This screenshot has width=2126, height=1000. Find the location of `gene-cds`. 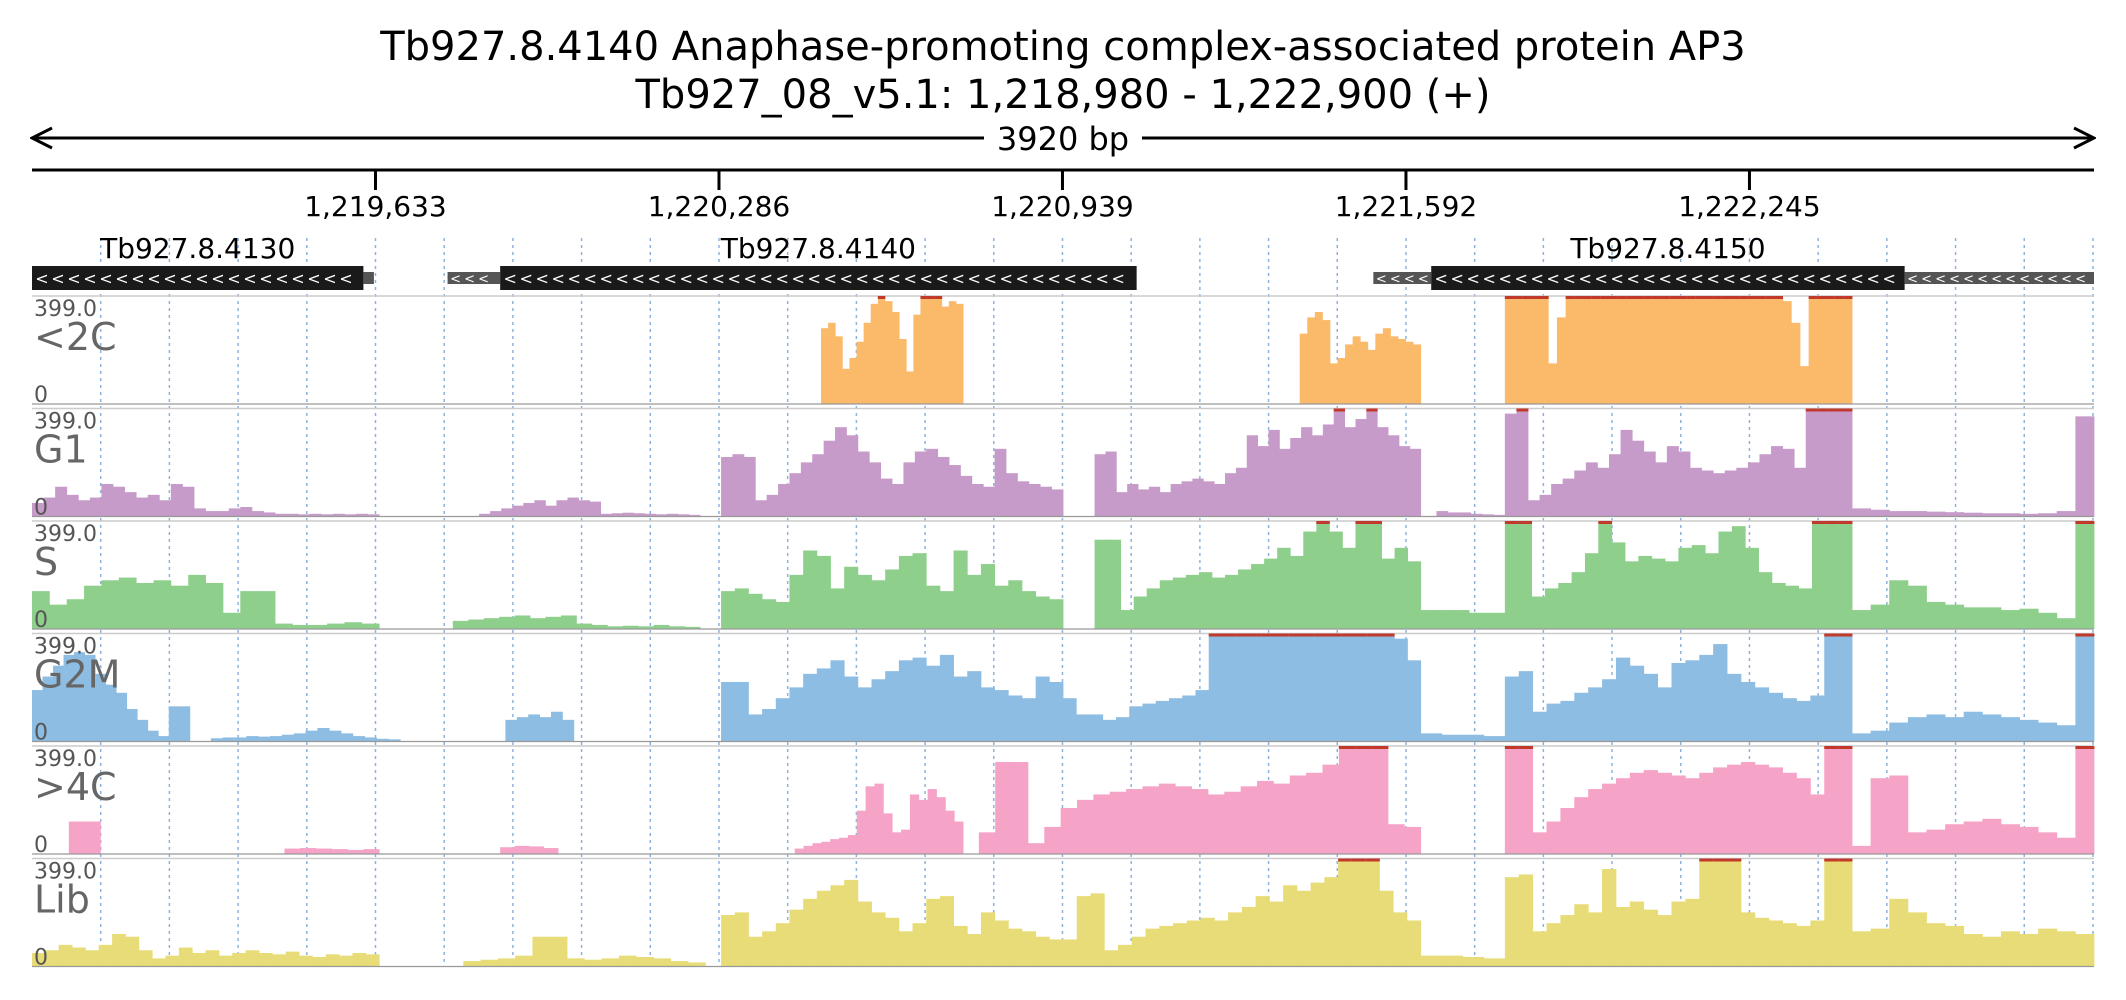

gene-cds is located at coordinates (1668, 278).